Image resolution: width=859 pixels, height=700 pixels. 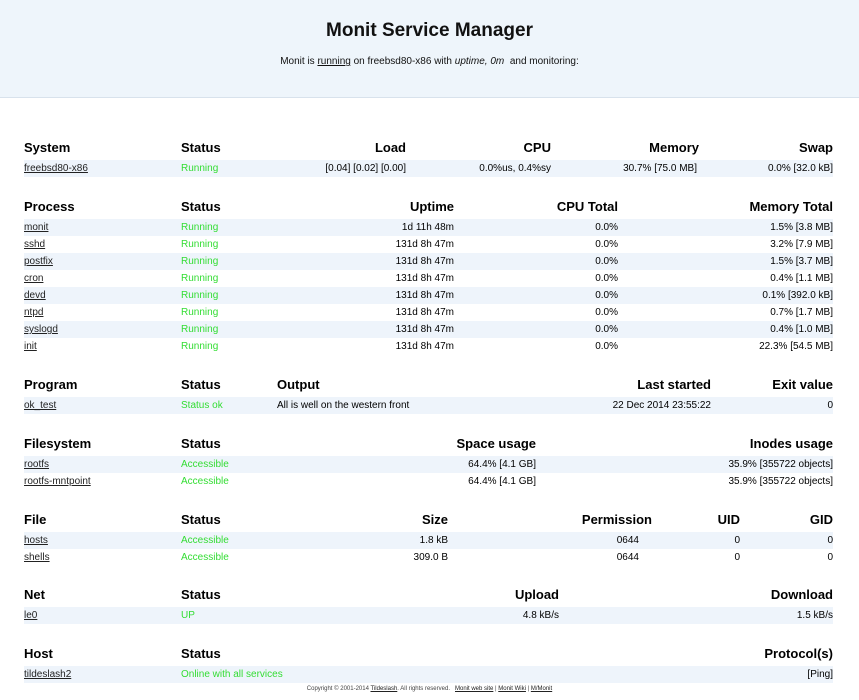 I want to click on process-link: syslogd, so click(x=41, y=329).